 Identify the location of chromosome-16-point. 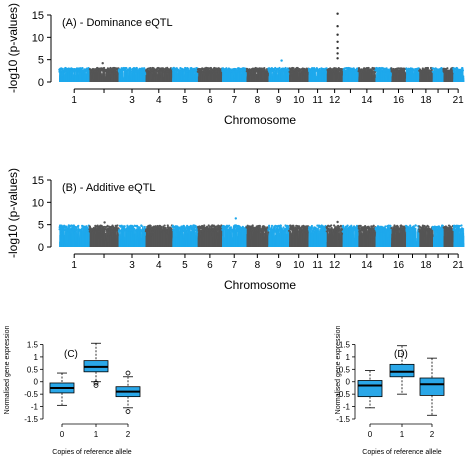
(397, 71).